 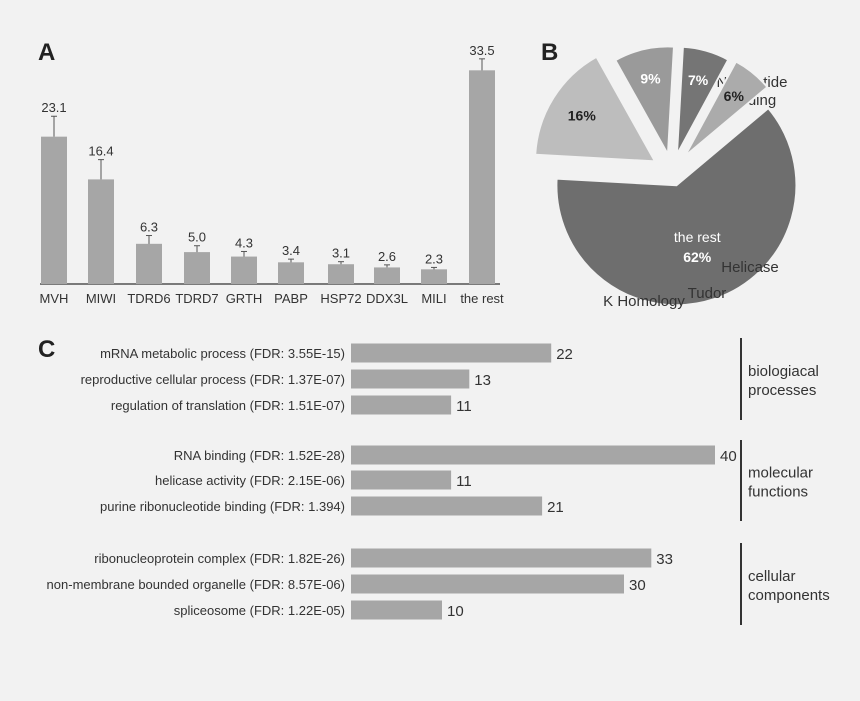 What do you see at coordinates (780, 473) in the screenshot?
I see `group-label-1-line-0: molecular` at bounding box center [780, 473].